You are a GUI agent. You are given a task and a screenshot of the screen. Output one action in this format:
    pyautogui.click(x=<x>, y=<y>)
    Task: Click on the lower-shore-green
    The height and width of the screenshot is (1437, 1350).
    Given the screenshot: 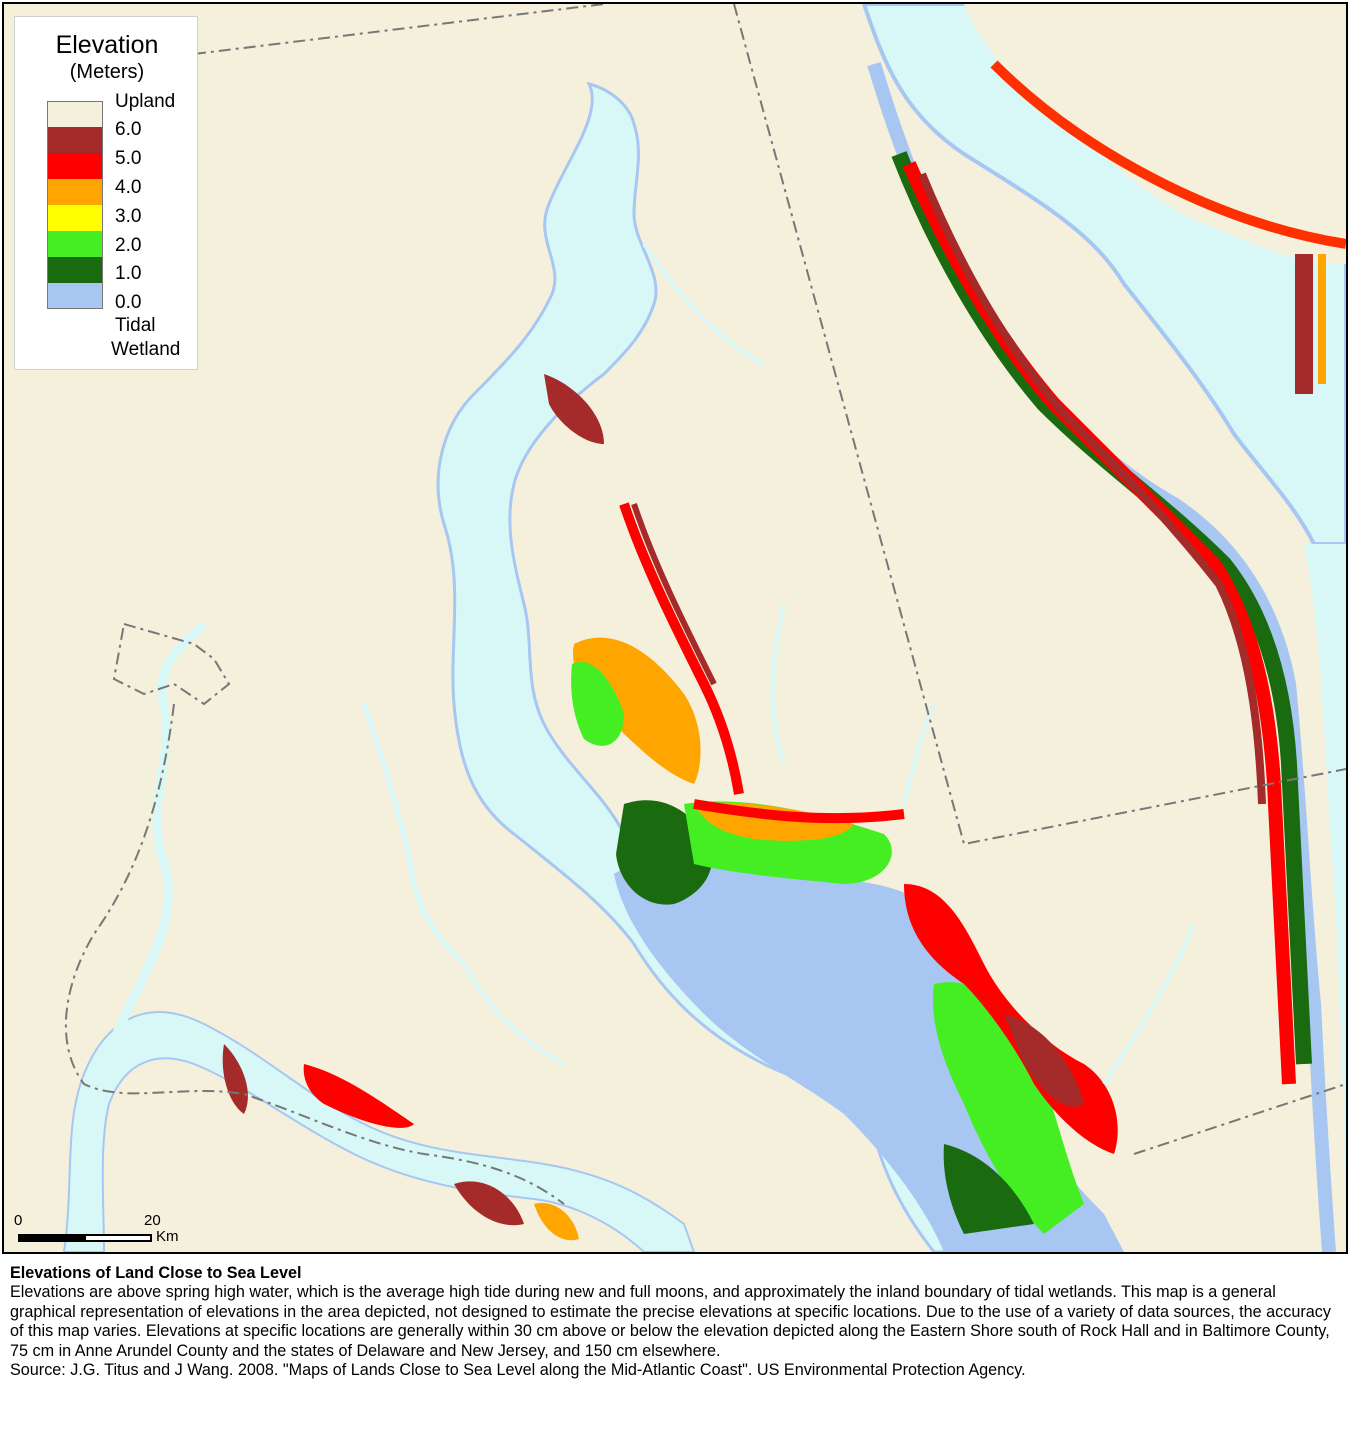 What is the action you would take?
    pyautogui.click(x=1008, y=1108)
    